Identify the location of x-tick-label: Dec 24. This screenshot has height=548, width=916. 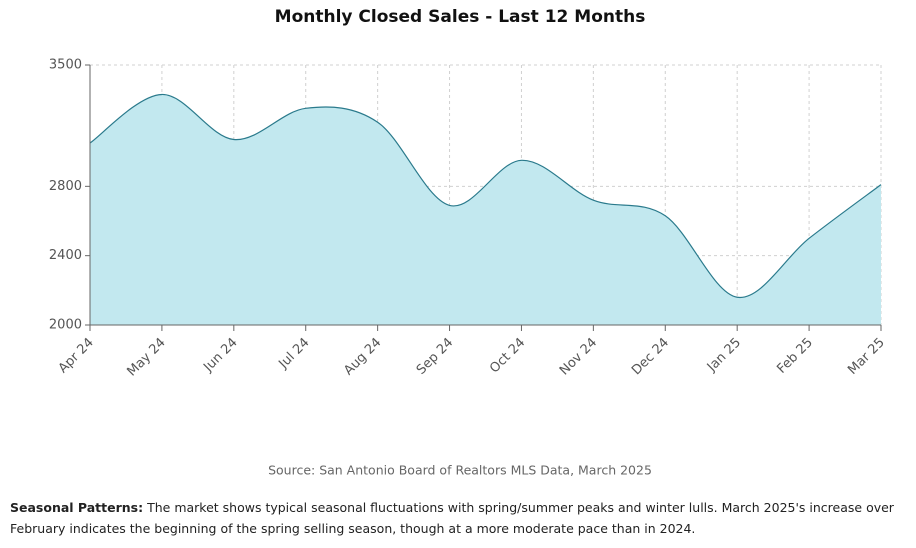
(650, 356).